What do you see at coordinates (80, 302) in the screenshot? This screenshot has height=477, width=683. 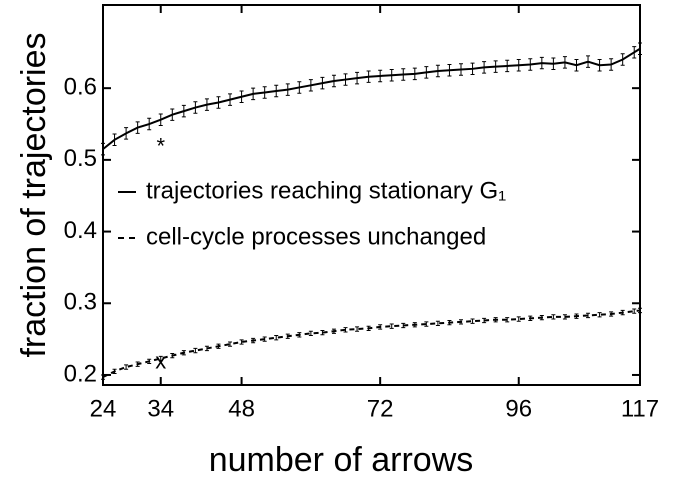 I see `y-tick-label: 0.3` at bounding box center [80, 302].